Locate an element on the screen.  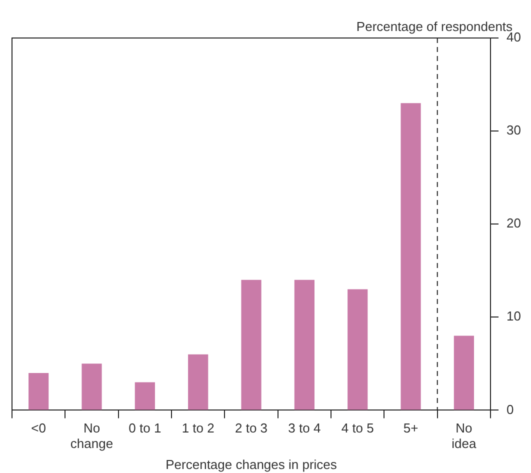
x-tick-label: 3 to 4 is located at coordinates (304, 428).